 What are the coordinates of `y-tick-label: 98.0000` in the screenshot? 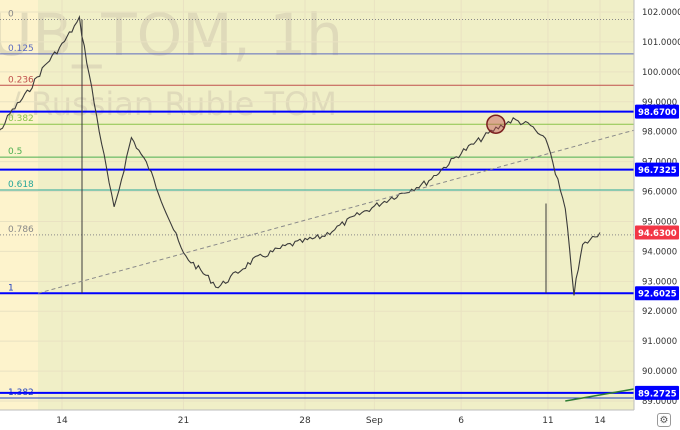 It's located at (659, 133).